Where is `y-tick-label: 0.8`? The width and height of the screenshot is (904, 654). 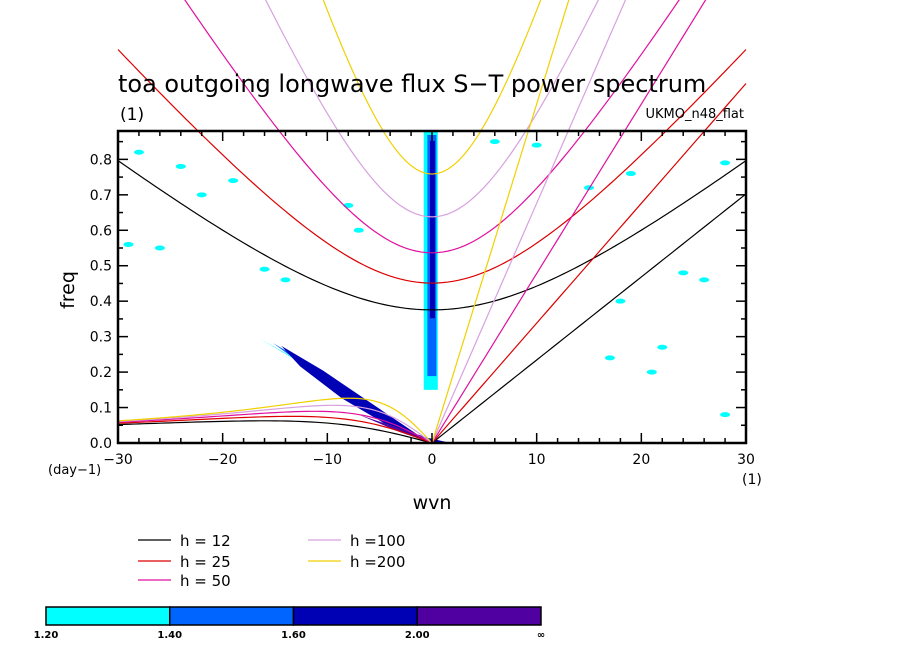 y-tick-label: 0.8 is located at coordinates (101, 160).